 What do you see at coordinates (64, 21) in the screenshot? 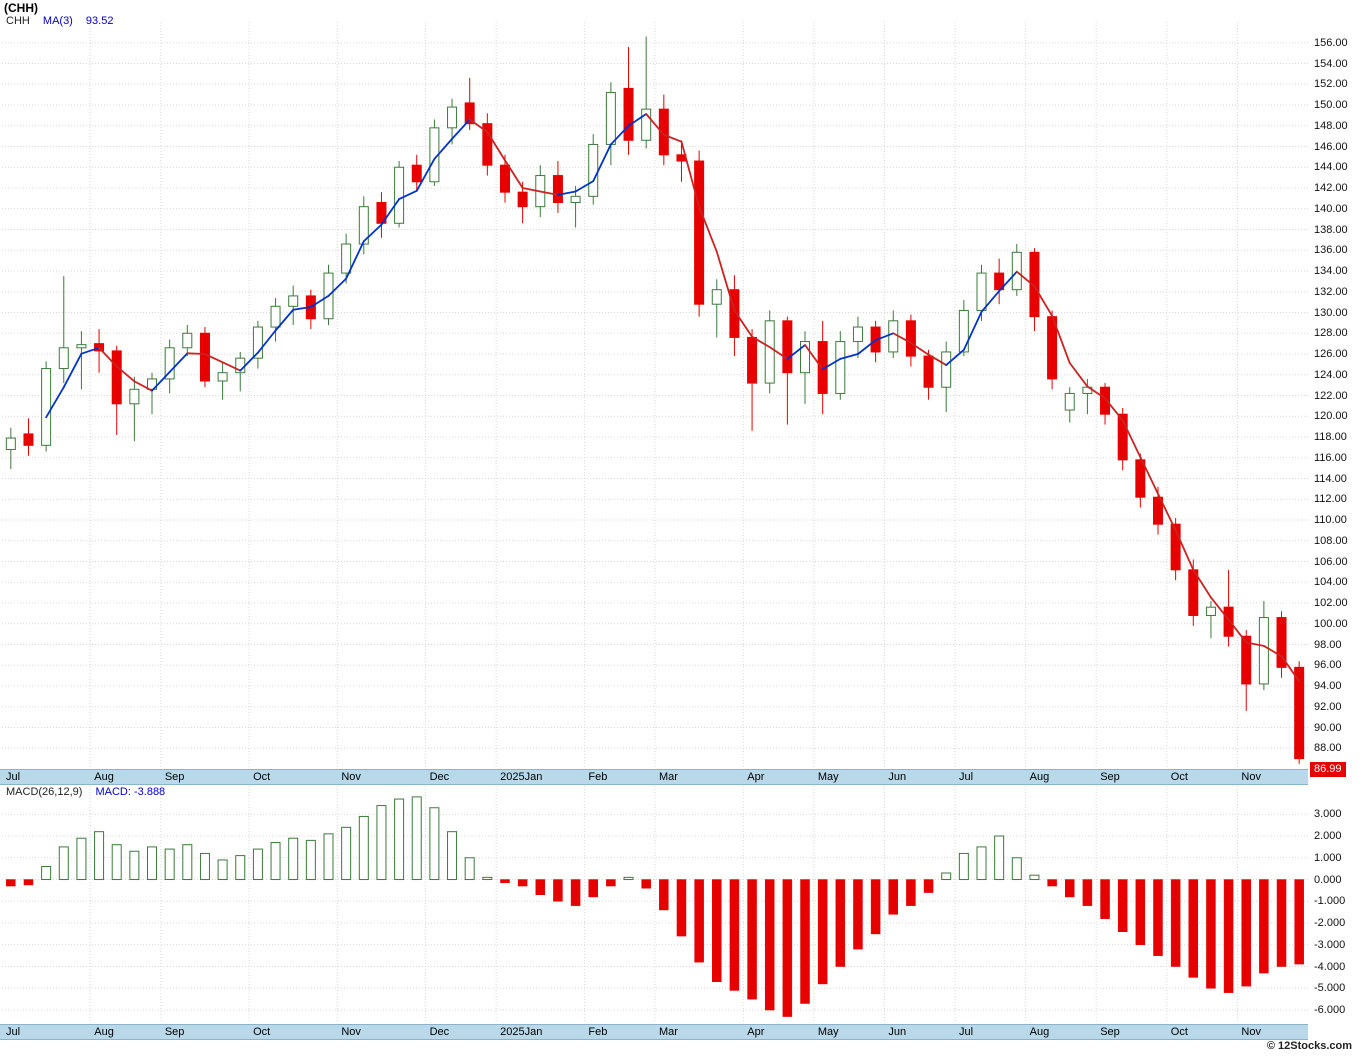
I see `price-legend: CHH MA(3) 93.52` at bounding box center [64, 21].